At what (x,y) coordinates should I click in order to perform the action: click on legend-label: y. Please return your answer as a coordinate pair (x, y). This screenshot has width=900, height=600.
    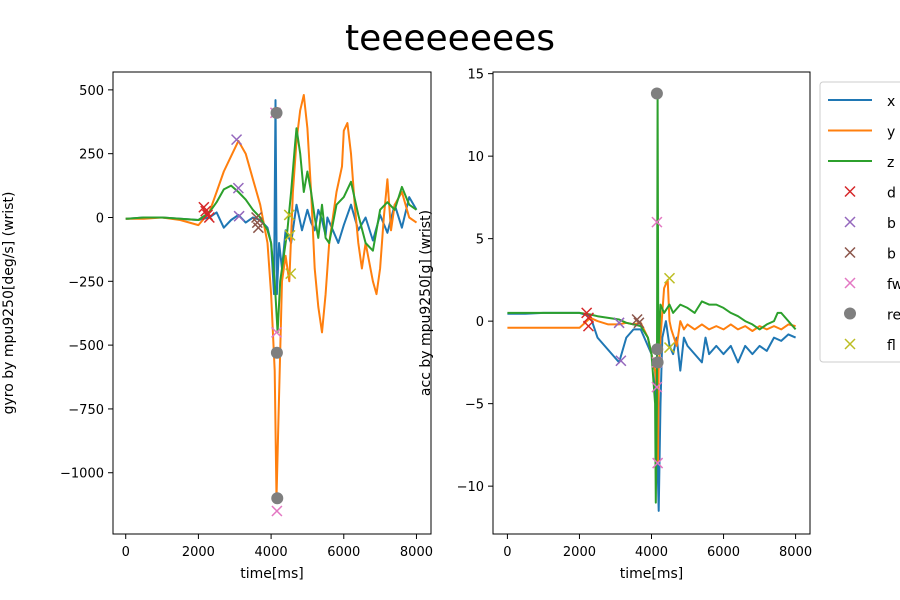
    Looking at the image, I should click on (891, 133).